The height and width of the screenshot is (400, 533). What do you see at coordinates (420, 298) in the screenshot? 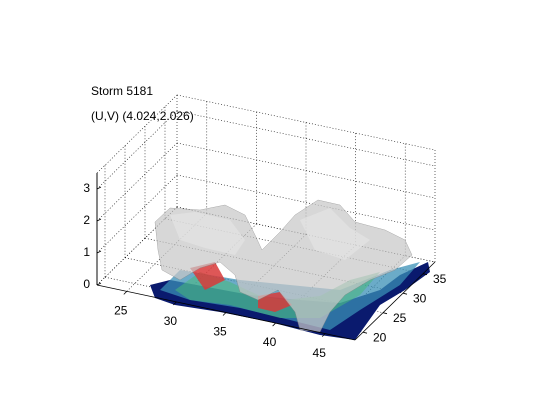
I see `y-tick-label: 30` at bounding box center [420, 298].